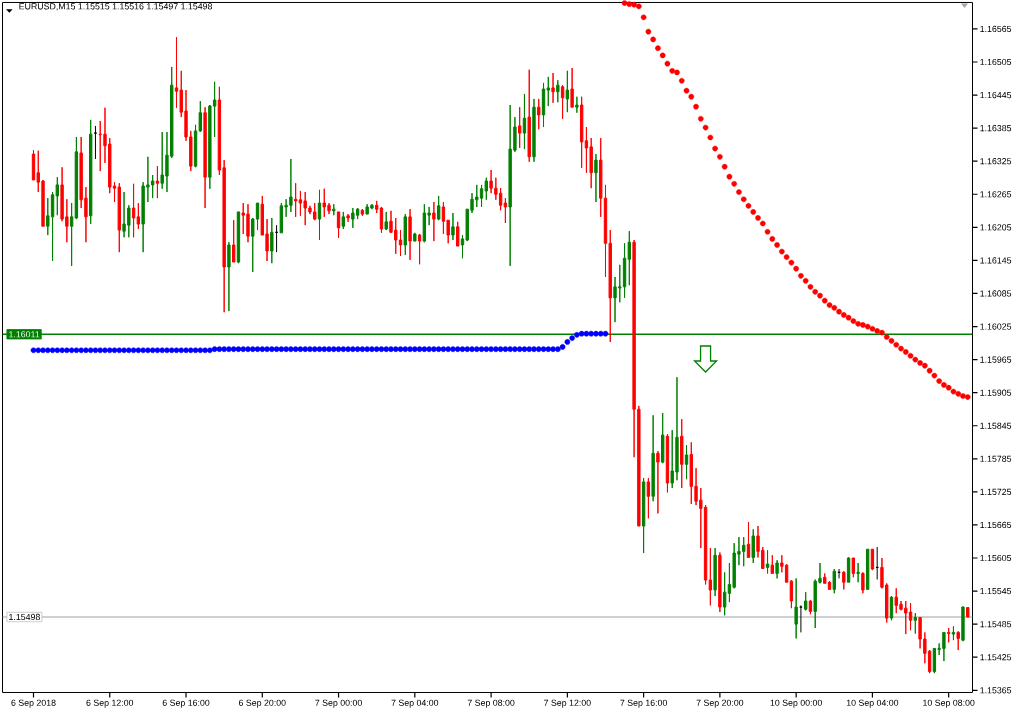 The width and height of the screenshot is (1016, 714). I want to click on y-tick-label: 1.16205, so click(996, 227).